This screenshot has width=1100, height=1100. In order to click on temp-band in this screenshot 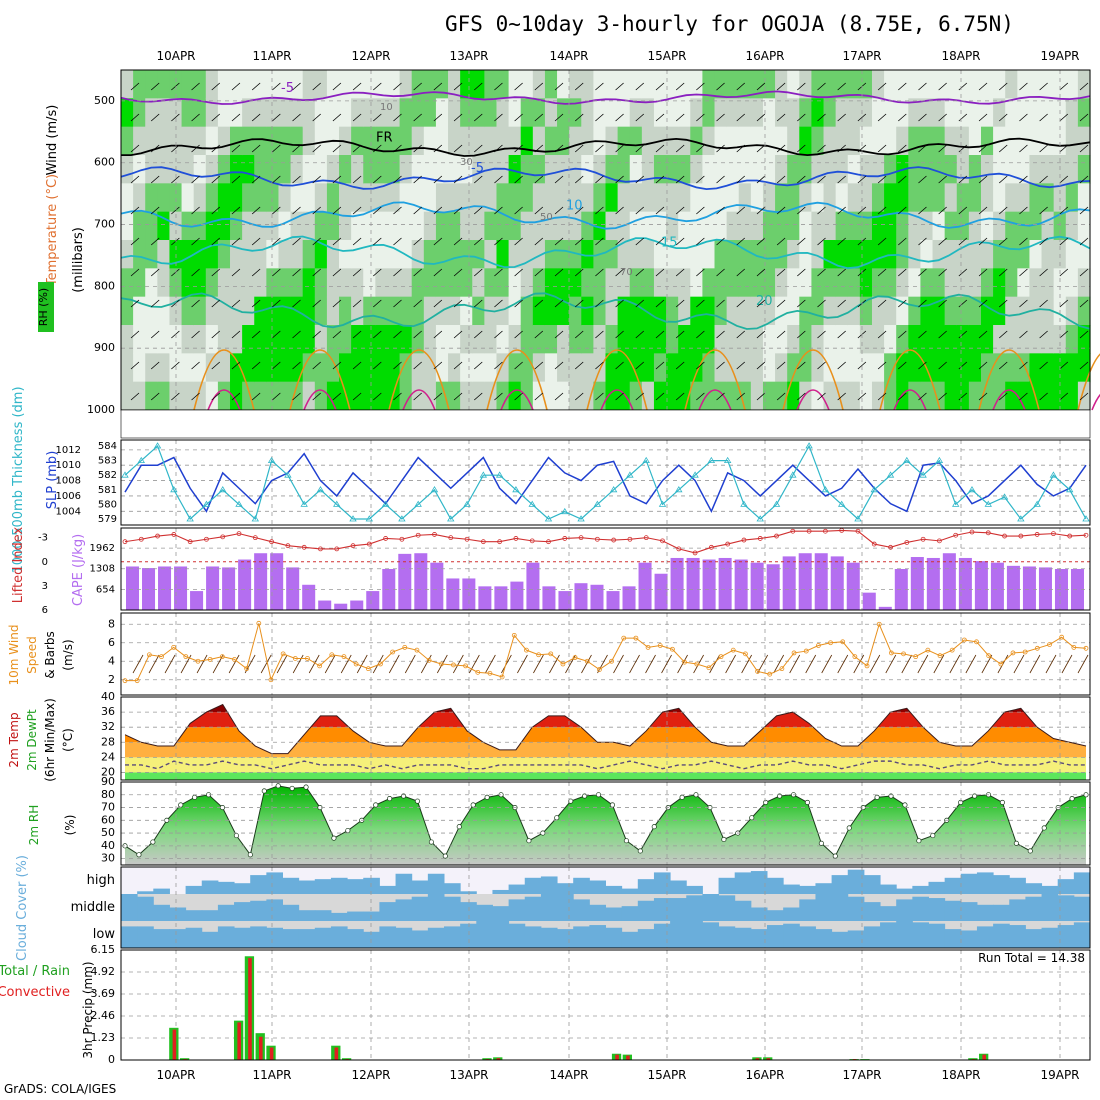, I will do `click(605, 776)`.